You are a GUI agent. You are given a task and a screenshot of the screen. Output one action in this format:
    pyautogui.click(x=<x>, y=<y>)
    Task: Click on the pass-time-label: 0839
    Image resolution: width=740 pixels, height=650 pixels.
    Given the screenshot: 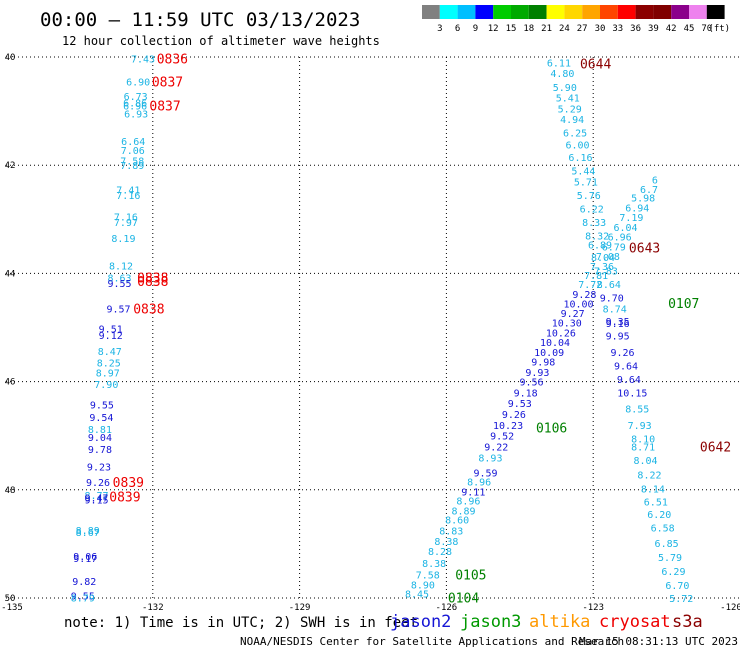 What is the action you would take?
    pyautogui.click(x=124, y=497)
    